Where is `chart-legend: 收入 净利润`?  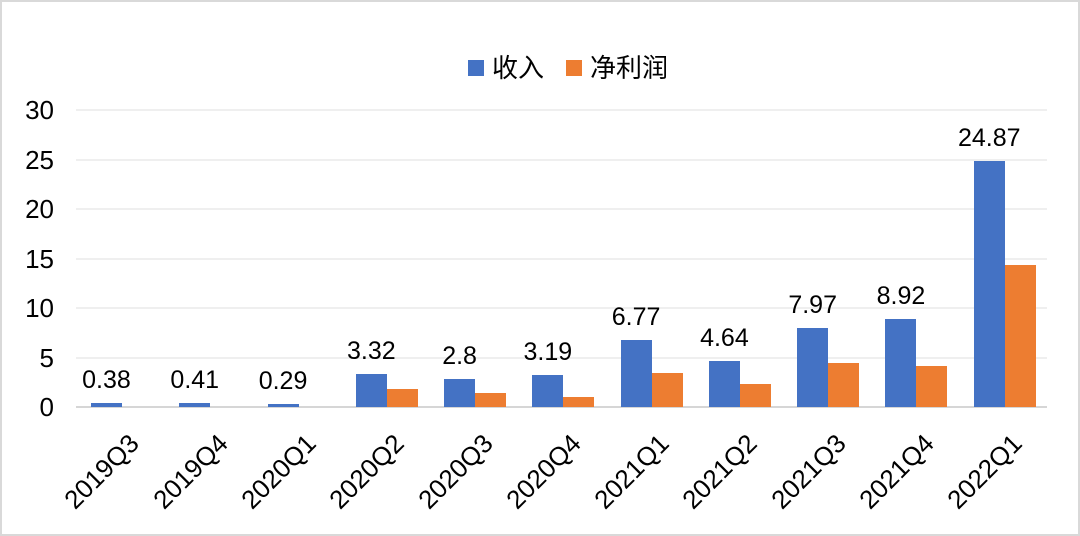
chart-legend: 收入 净利润 is located at coordinates (579, 68).